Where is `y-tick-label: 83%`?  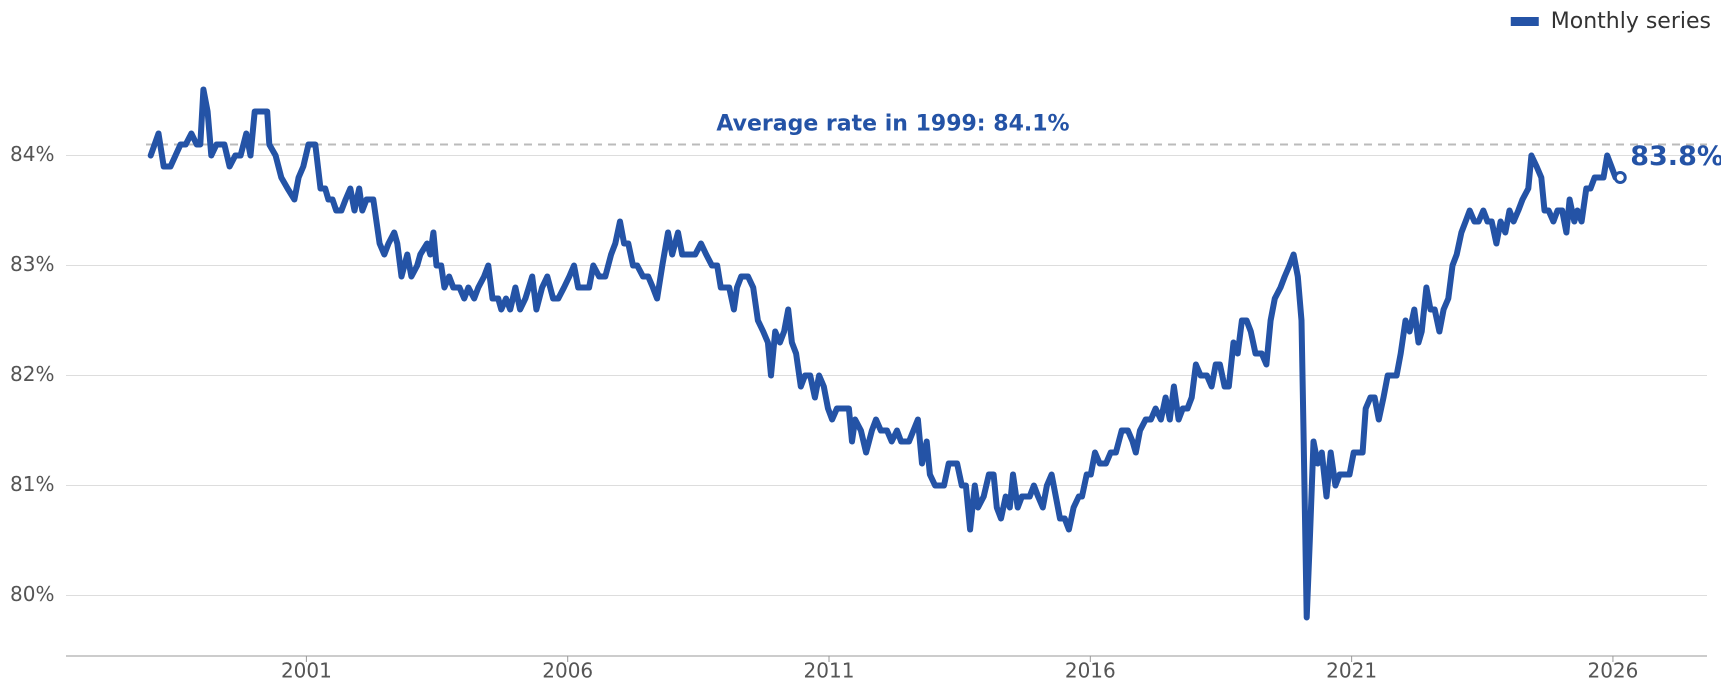 y-tick-label: 83% is located at coordinates (32, 264).